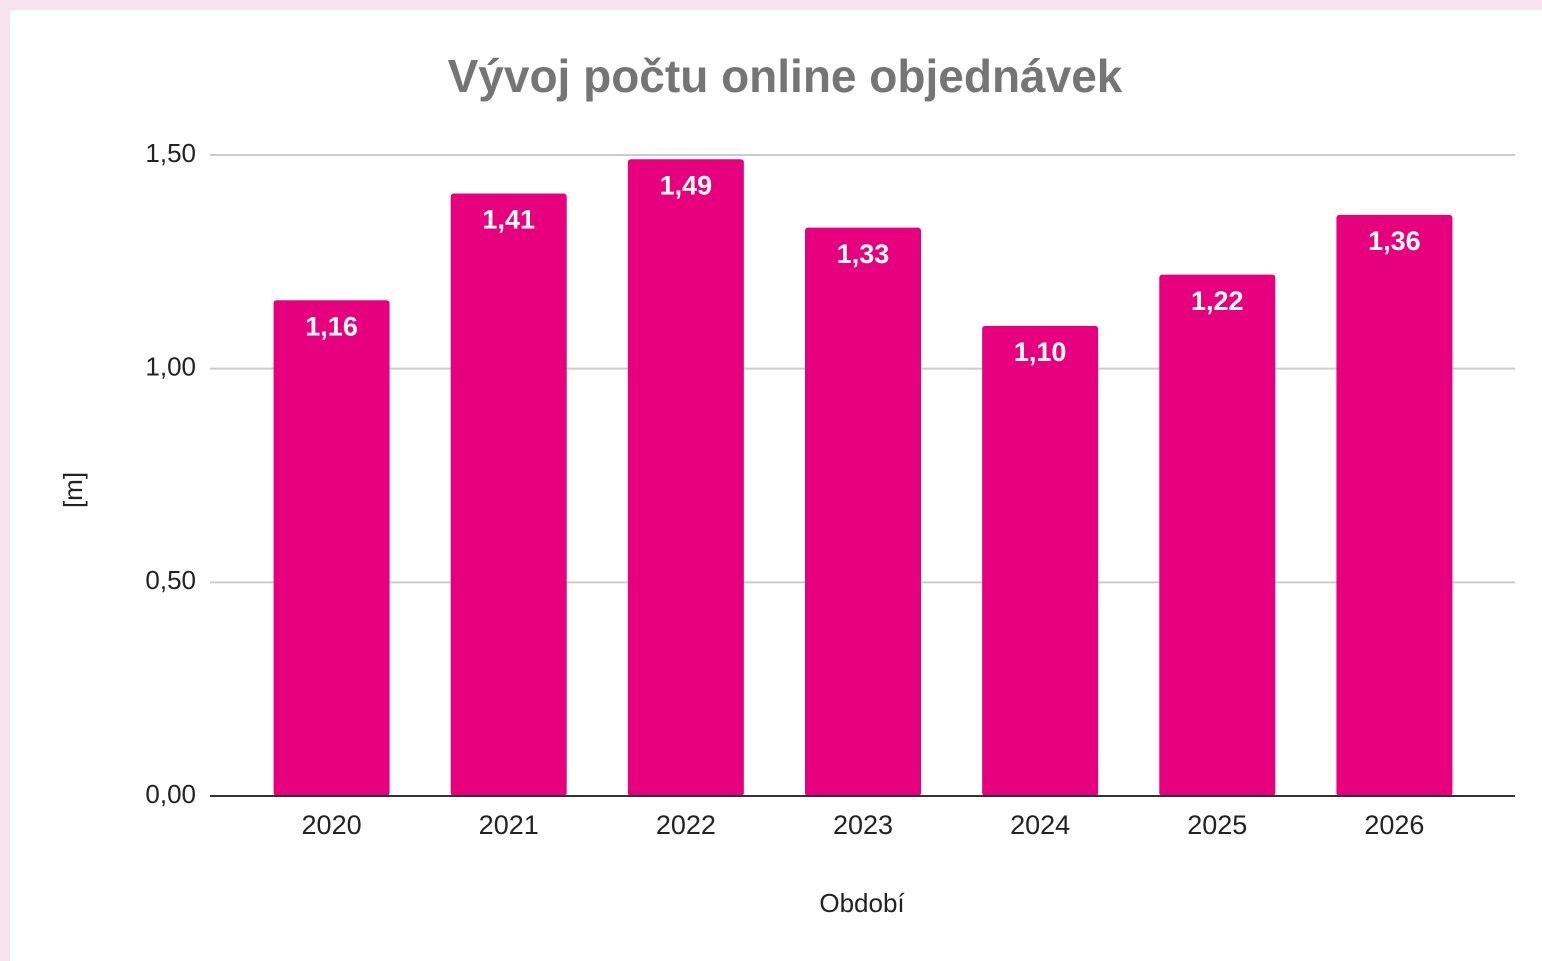 This screenshot has width=1542, height=961. What do you see at coordinates (686, 825) in the screenshot?
I see `x-tick-label: 2022` at bounding box center [686, 825].